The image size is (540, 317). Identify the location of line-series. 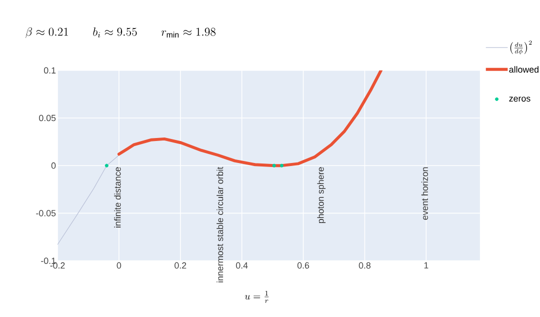
(89, 199).